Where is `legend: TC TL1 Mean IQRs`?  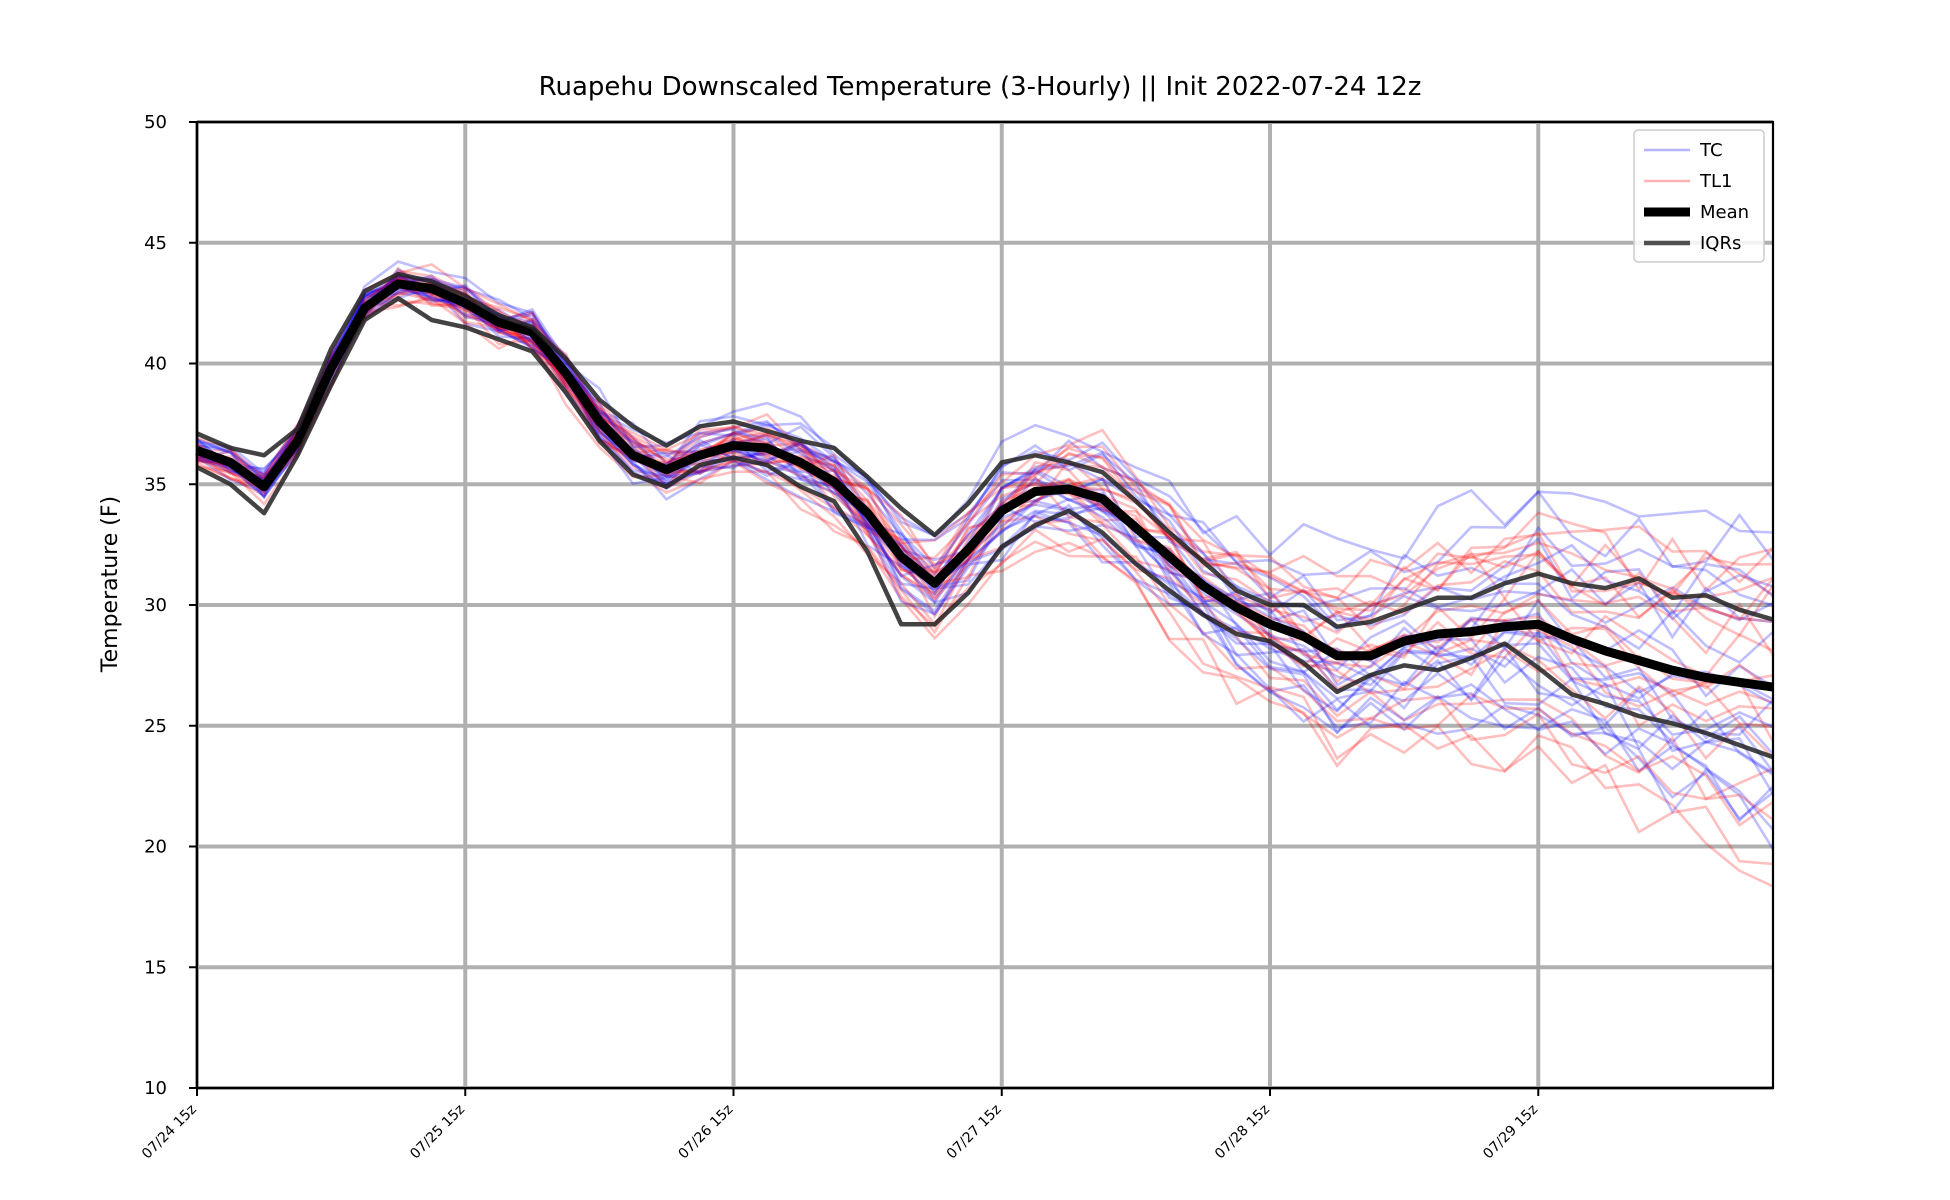
legend: TC TL1 Mean IQRs is located at coordinates (1699, 196).